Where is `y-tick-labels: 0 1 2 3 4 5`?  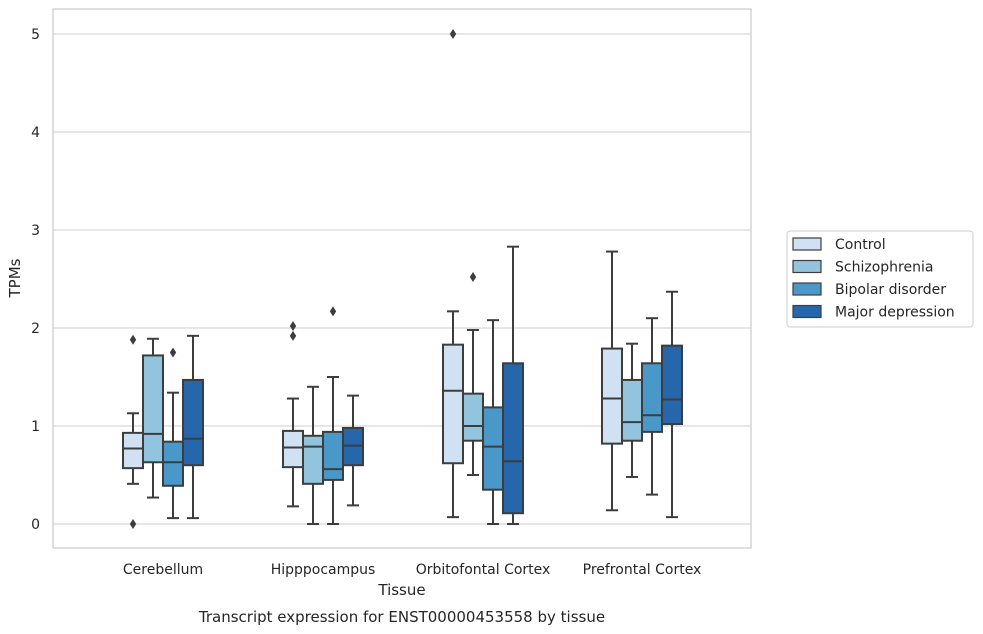
y-tick-labels: 0 1 2 3 4 5 is located at coordinates (35, 280).